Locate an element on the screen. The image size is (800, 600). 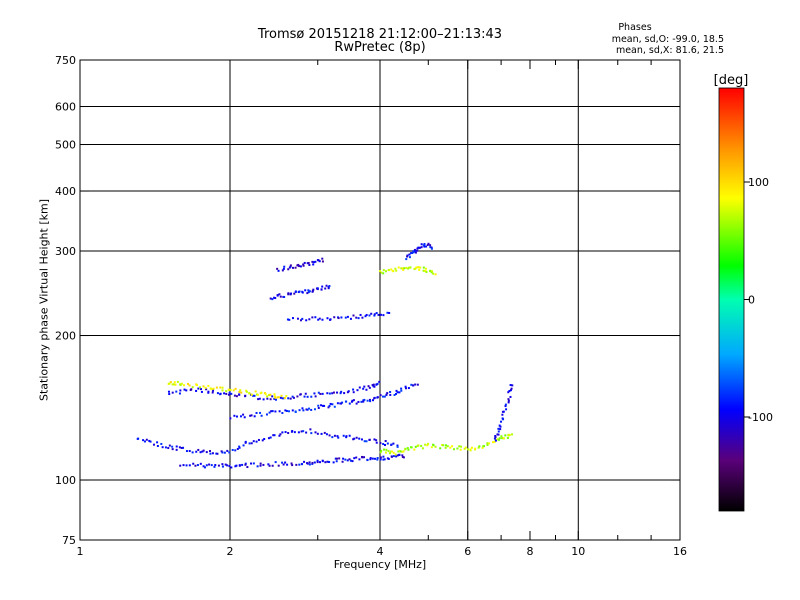
phase-box-title: Phases is located at coordinates (635, 27).